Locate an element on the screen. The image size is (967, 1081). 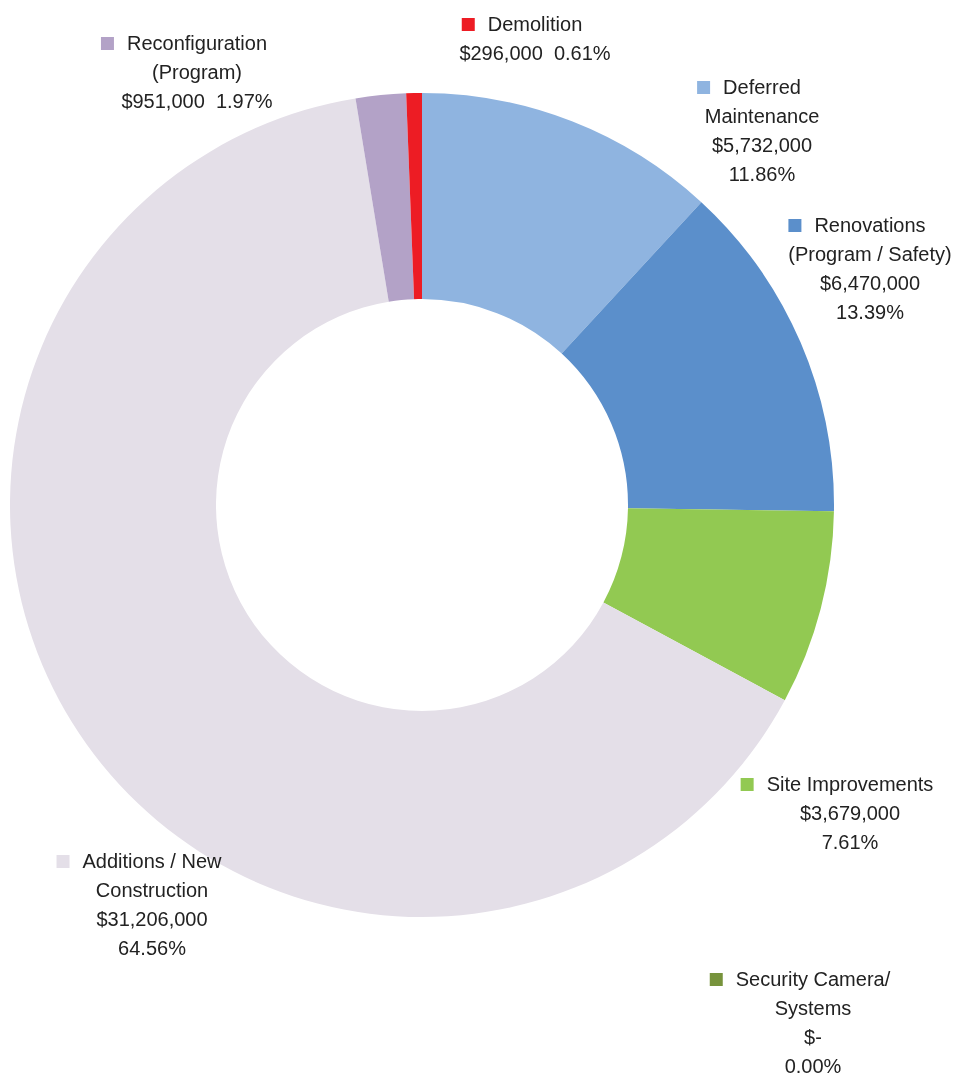
data-label: $6,470,000 13.39% is located at coordinates (870, 297).